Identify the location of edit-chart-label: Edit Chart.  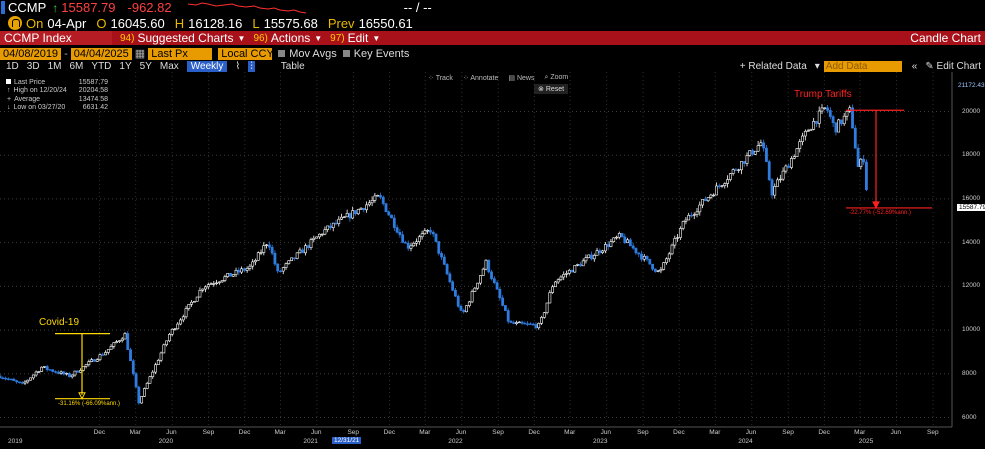
(958, 66).